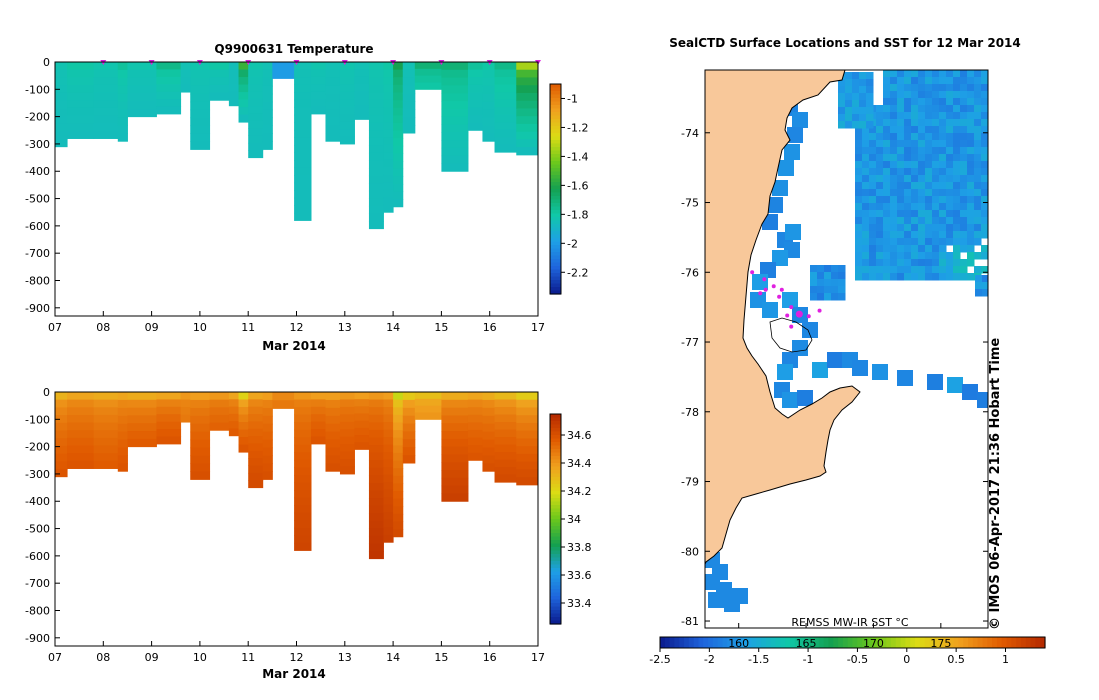 The height and width of the screenshot is (700, 1099). I want to click on colorbar-tick-label: -2, so click(572, 243).